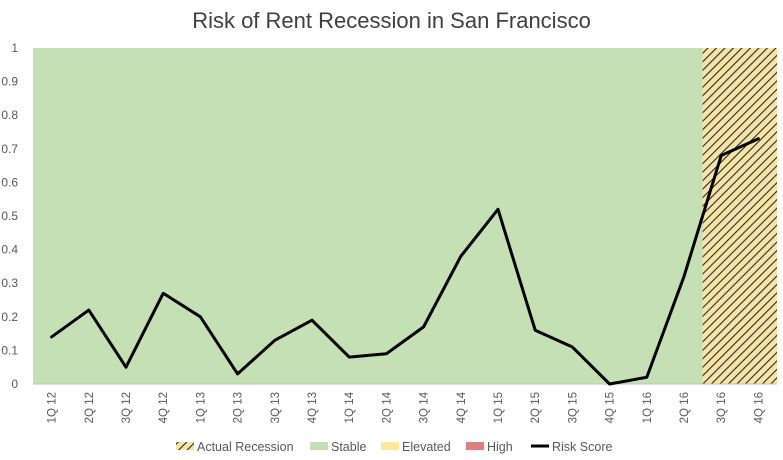 The image size is (783, 460). What do you see at coordinates (53, 407) in the screenshot?
I see `x-tick-label: 1Q 12` at bounding box center [53, 407].